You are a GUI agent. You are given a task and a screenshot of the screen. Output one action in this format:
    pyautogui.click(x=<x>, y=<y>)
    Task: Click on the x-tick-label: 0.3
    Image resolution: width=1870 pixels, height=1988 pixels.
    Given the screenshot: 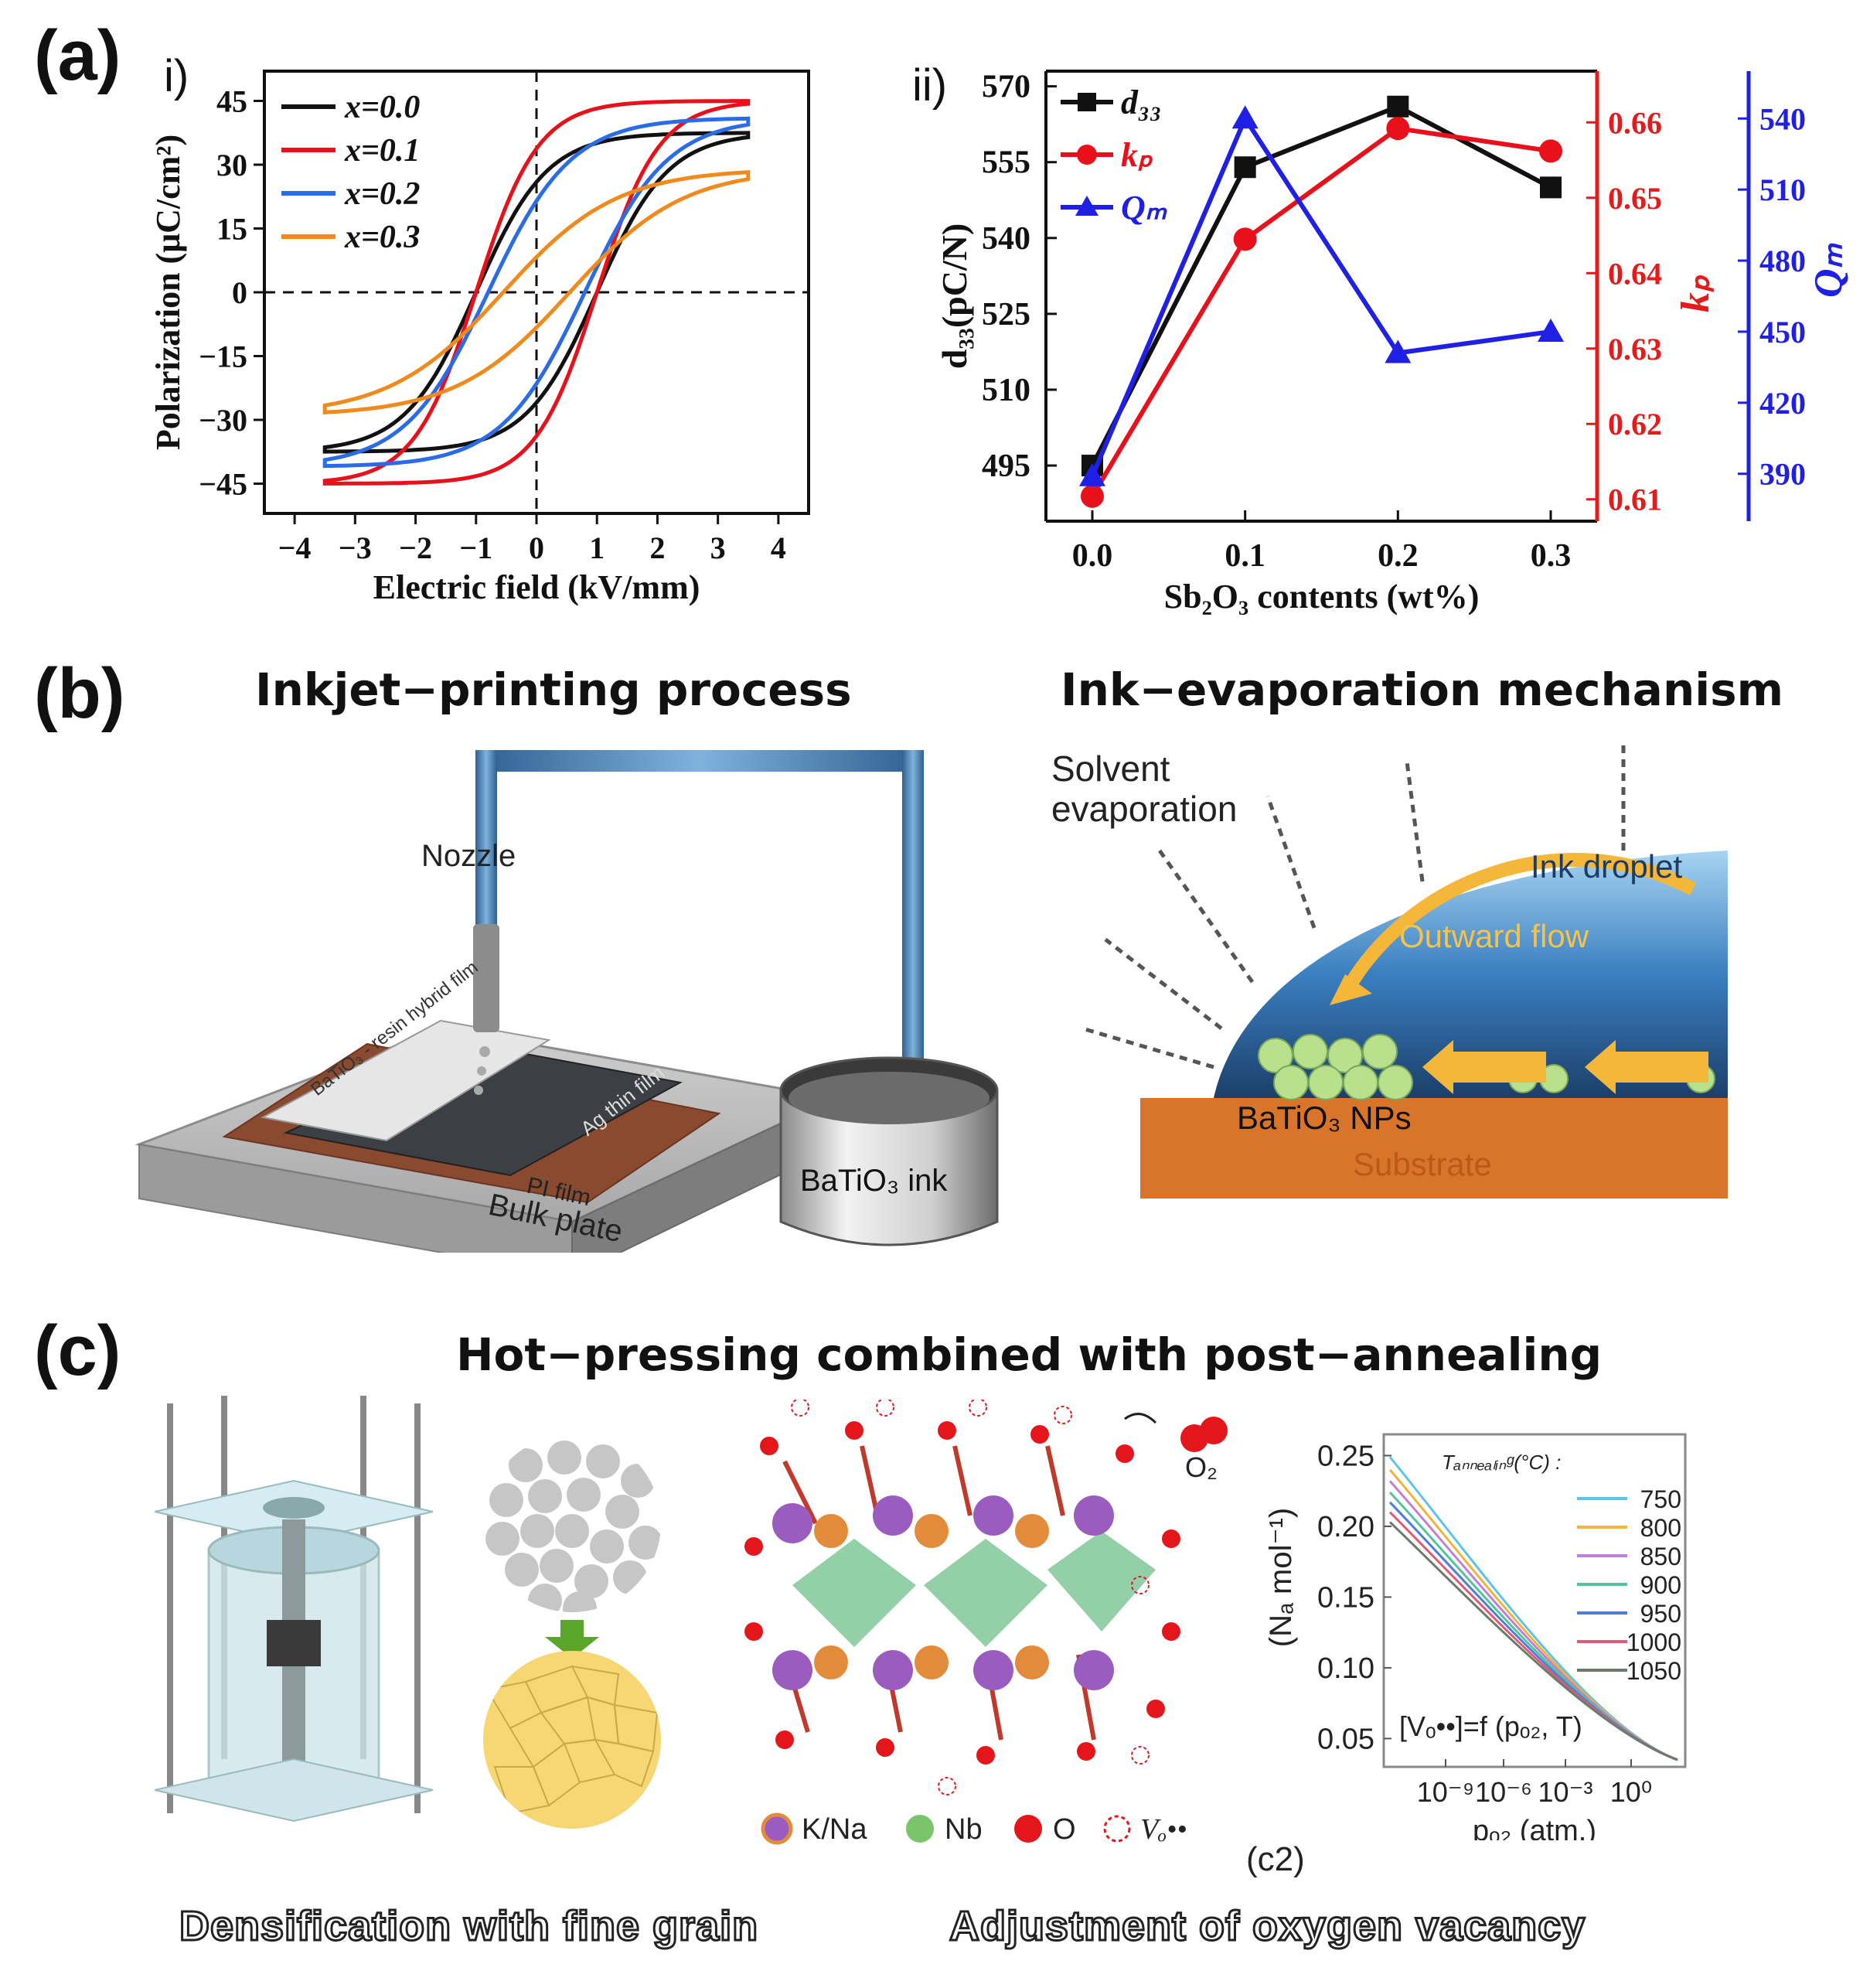 What is the action you would take?
    pyautogui.click(x=1551, y=556)
    